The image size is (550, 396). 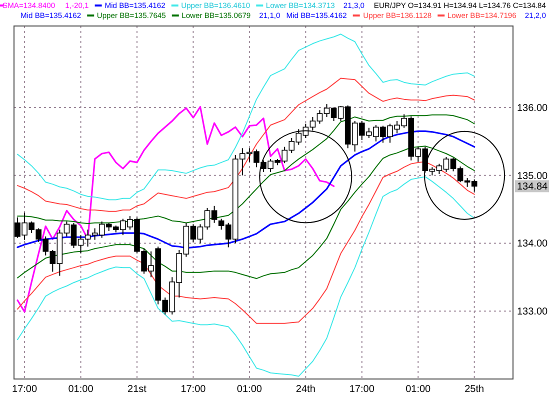 I want to click on y-tick-label: 133.00, so click(x=532, y=312).